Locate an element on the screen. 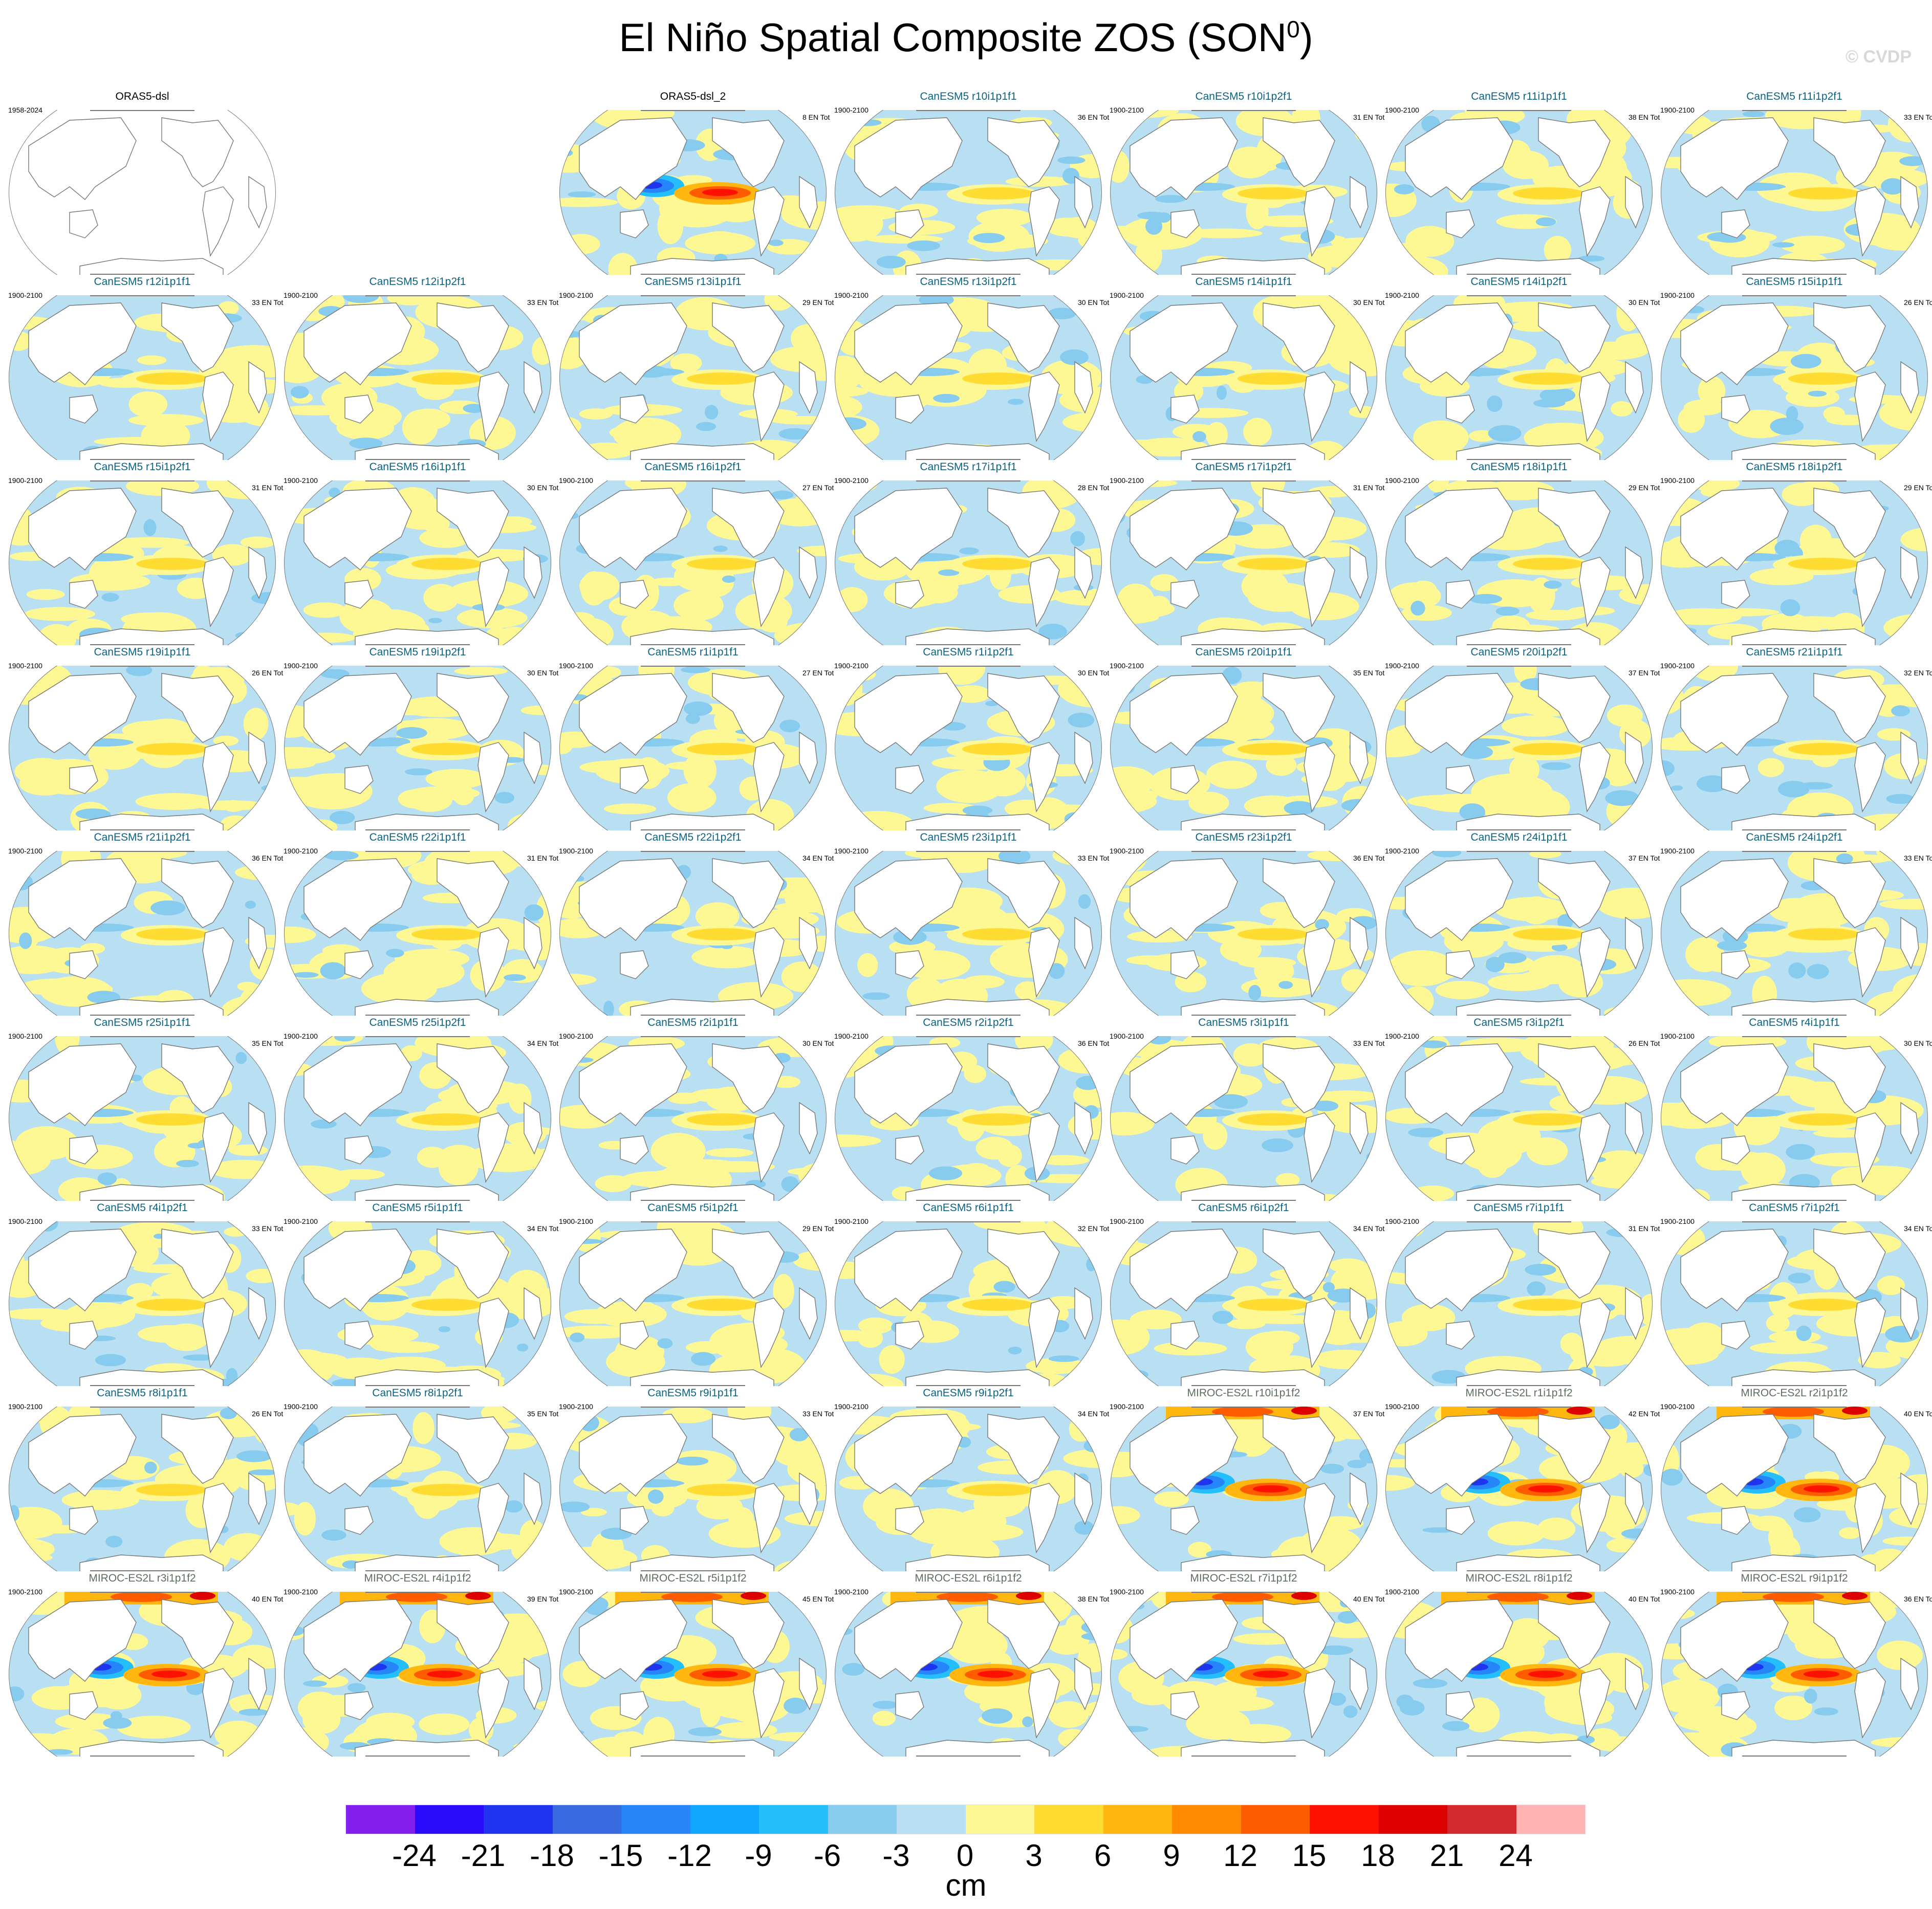 The width and height of the screenshot is (1932, 1909). map-panel: CanESM5 r10i1p1f1 1900-2100 36 EN Tot is located at coordinates (971, 189).